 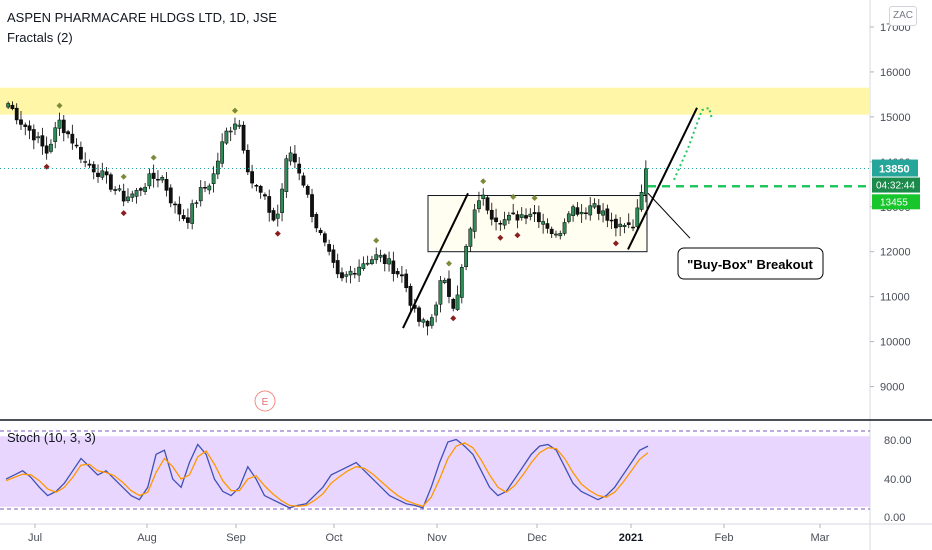 I want to click on symbol-title: ASPEN PHARMACARE HLDGS LTD, 1D, JSE, so click(x=142, y=17).